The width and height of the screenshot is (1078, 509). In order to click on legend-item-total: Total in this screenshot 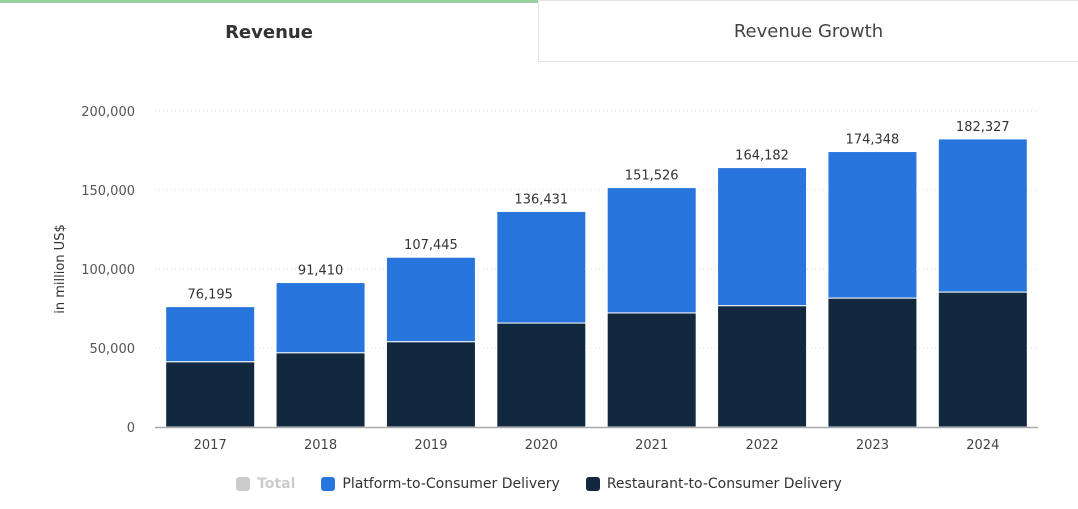, I will do `click(265, 484)`.